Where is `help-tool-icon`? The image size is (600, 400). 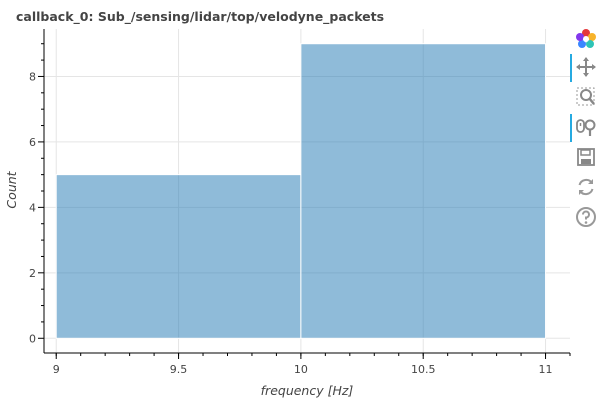 help-tool-icon is located at coordinates (585, 218).